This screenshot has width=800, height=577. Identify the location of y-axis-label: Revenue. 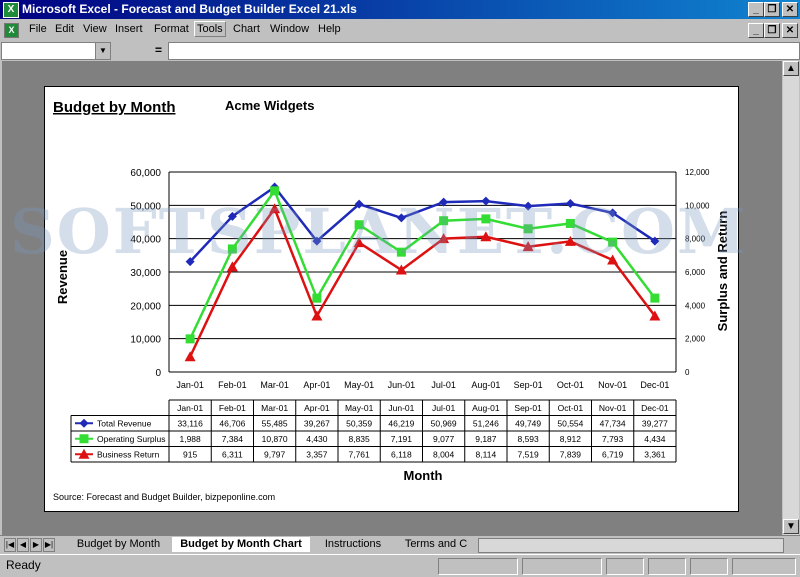
(62, 277).